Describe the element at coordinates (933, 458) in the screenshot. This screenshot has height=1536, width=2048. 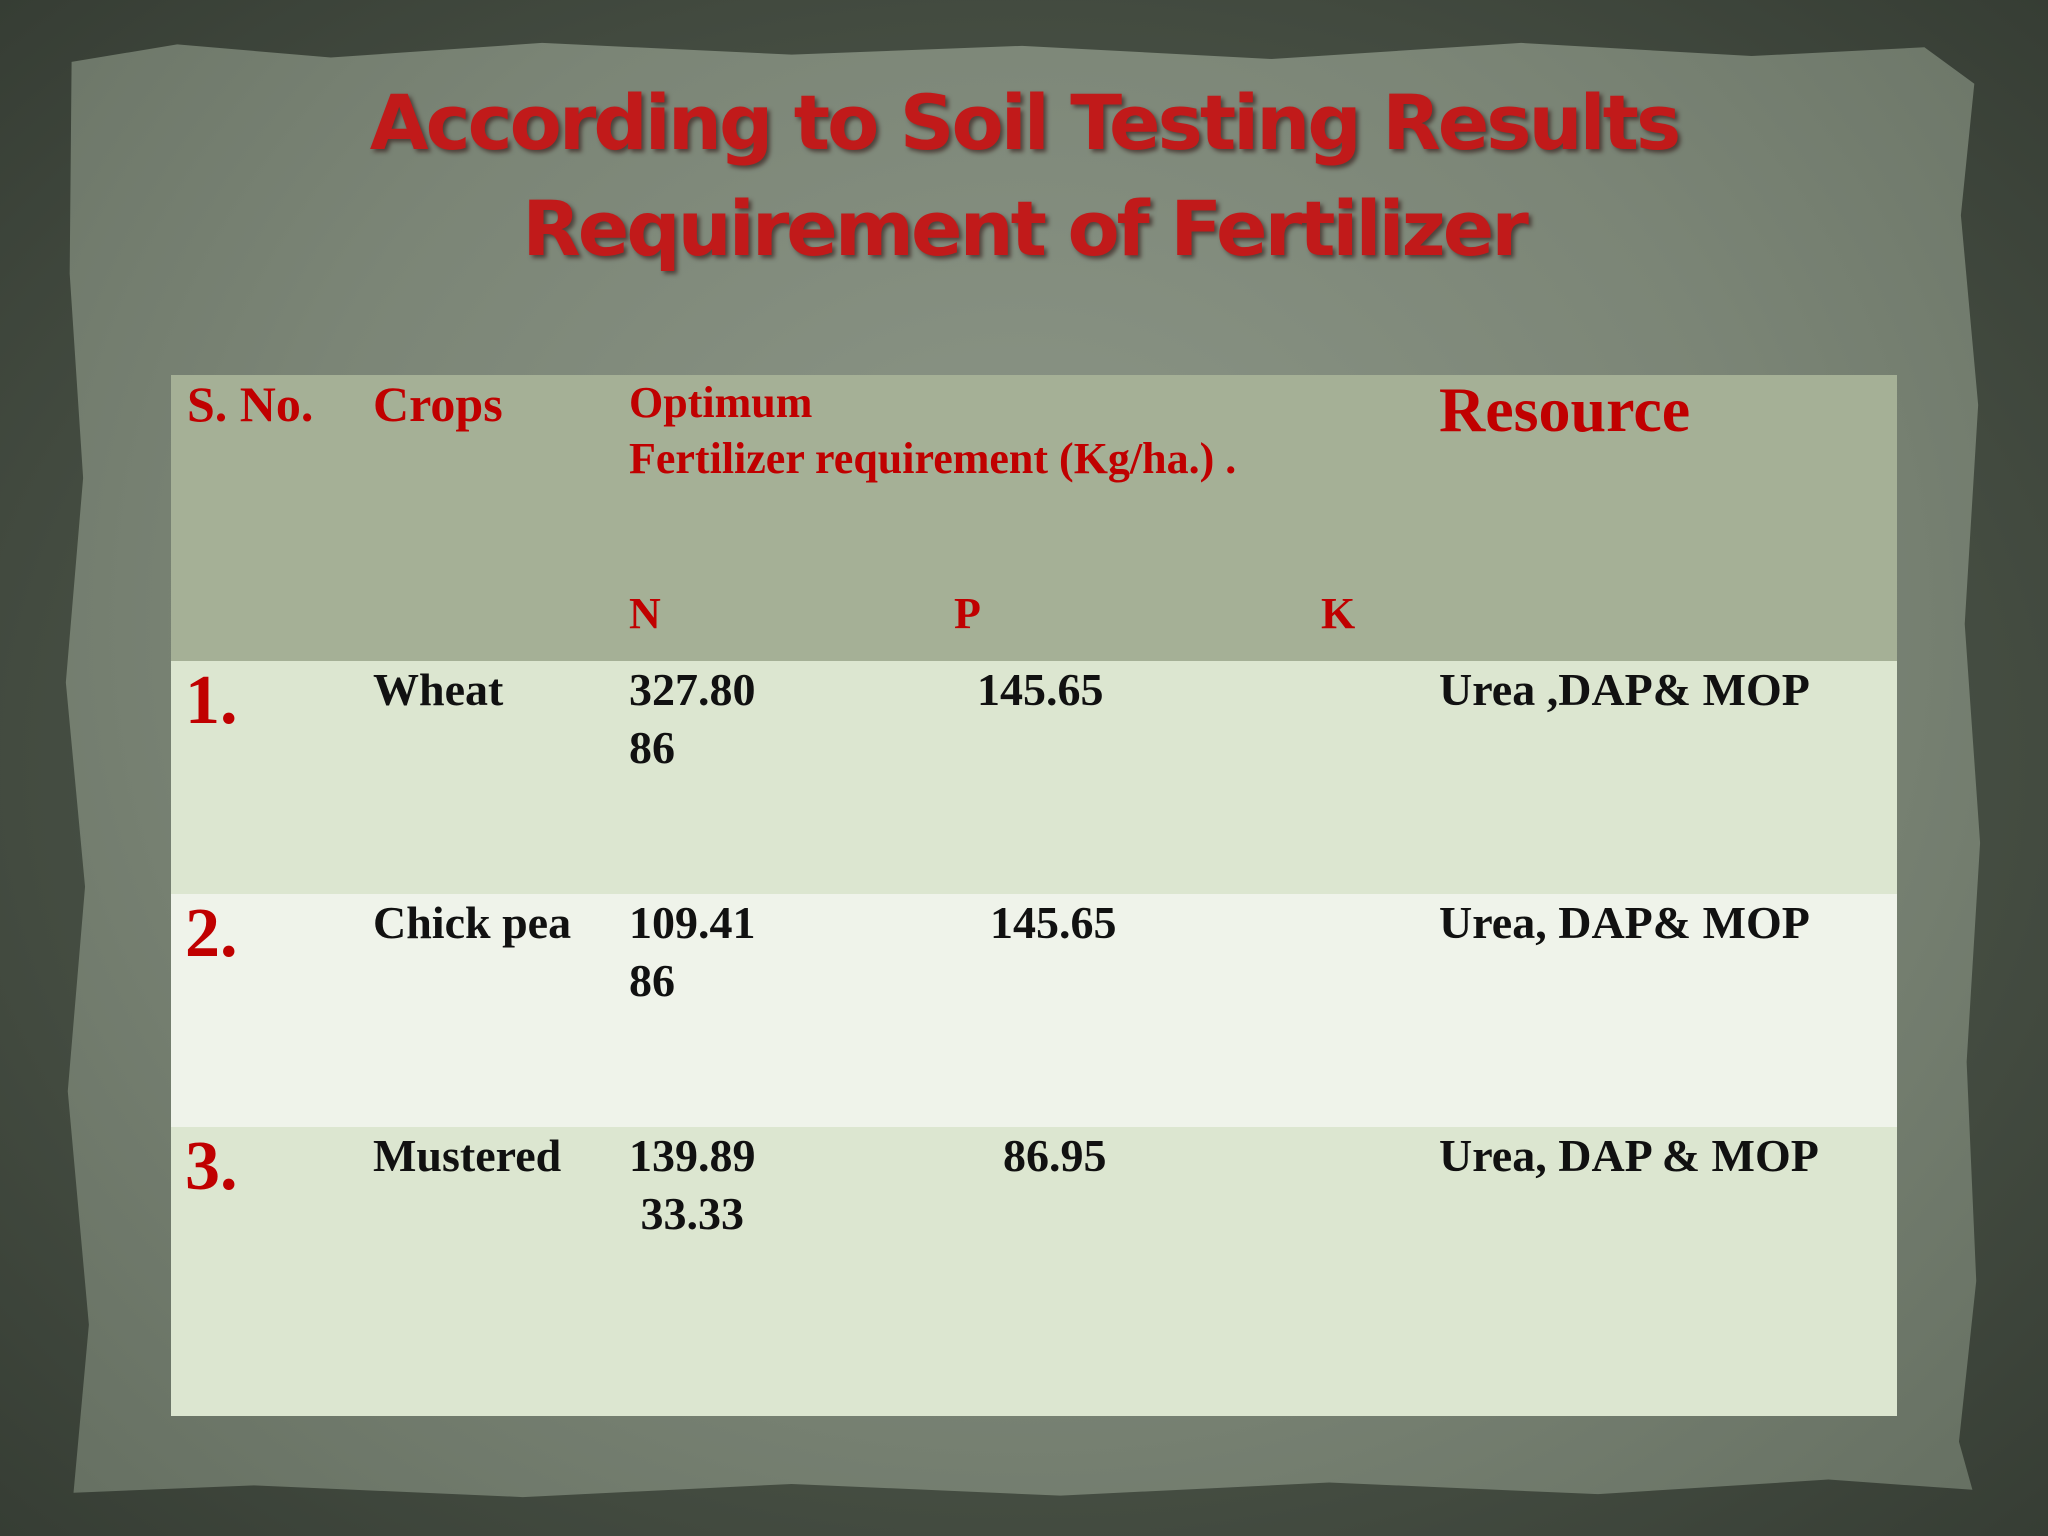
I see `header-requirement: Fertilizer requirement (Kg/ha.) .` at that location.